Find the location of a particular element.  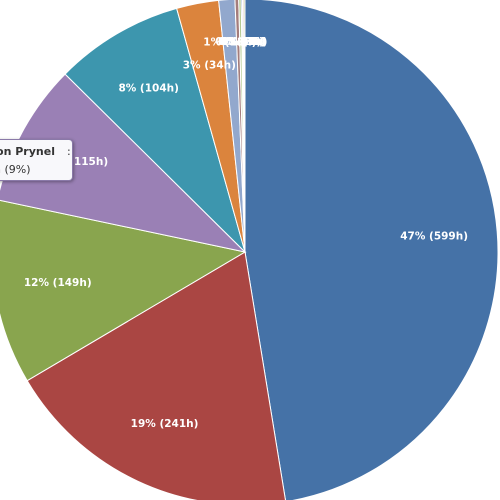

slice-data-label: 1% (13h) is located at coordinates (229, 43).